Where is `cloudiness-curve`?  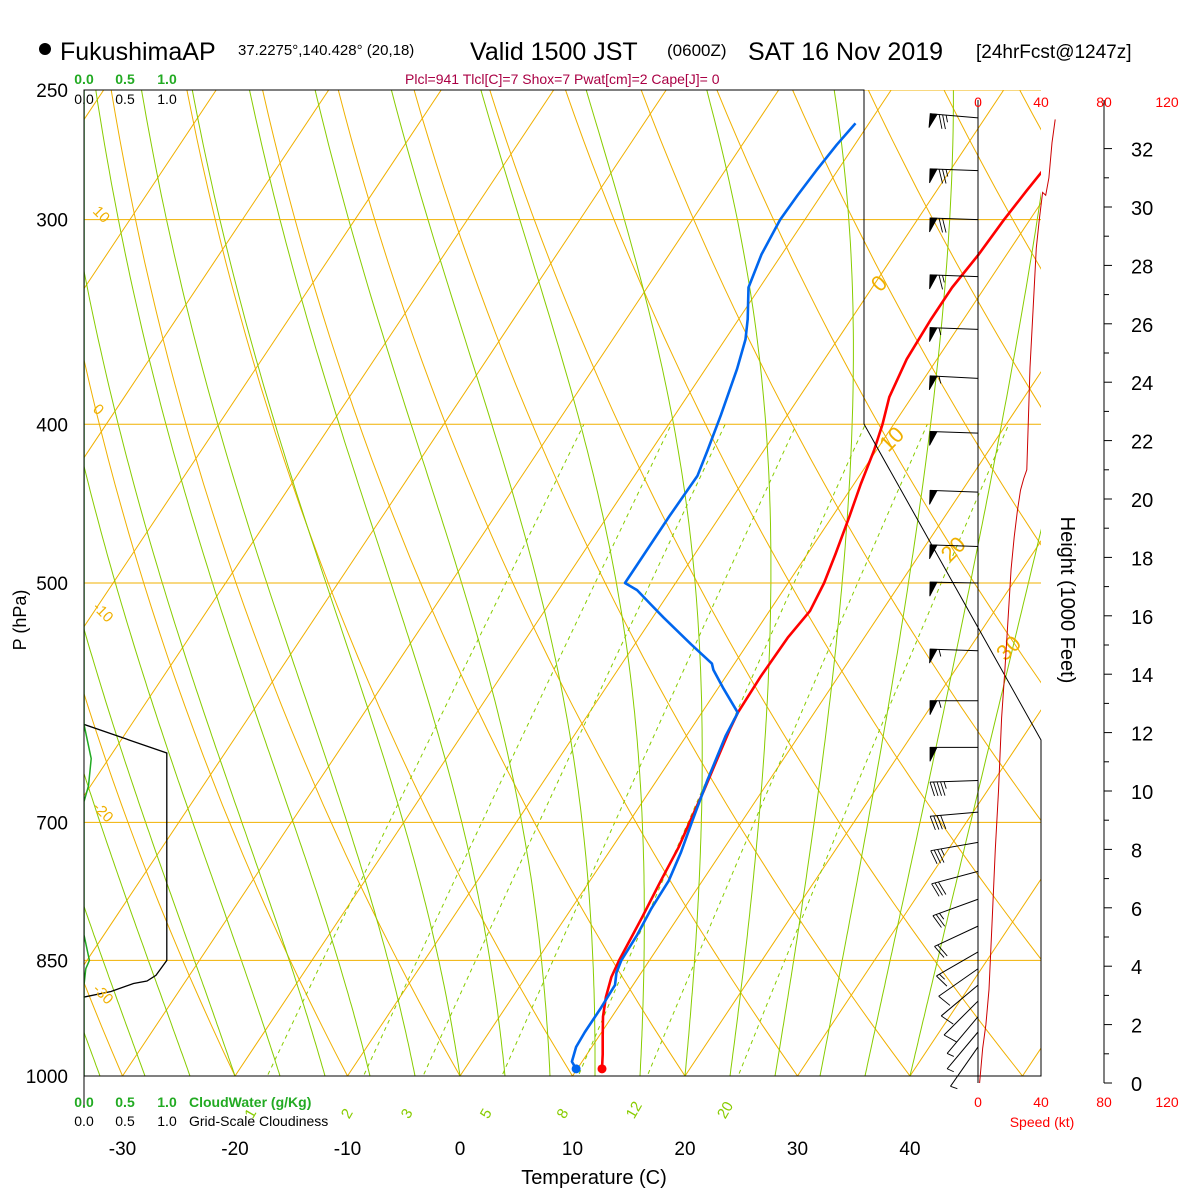
cloudiness-curve is located at coordinates (126, 860).